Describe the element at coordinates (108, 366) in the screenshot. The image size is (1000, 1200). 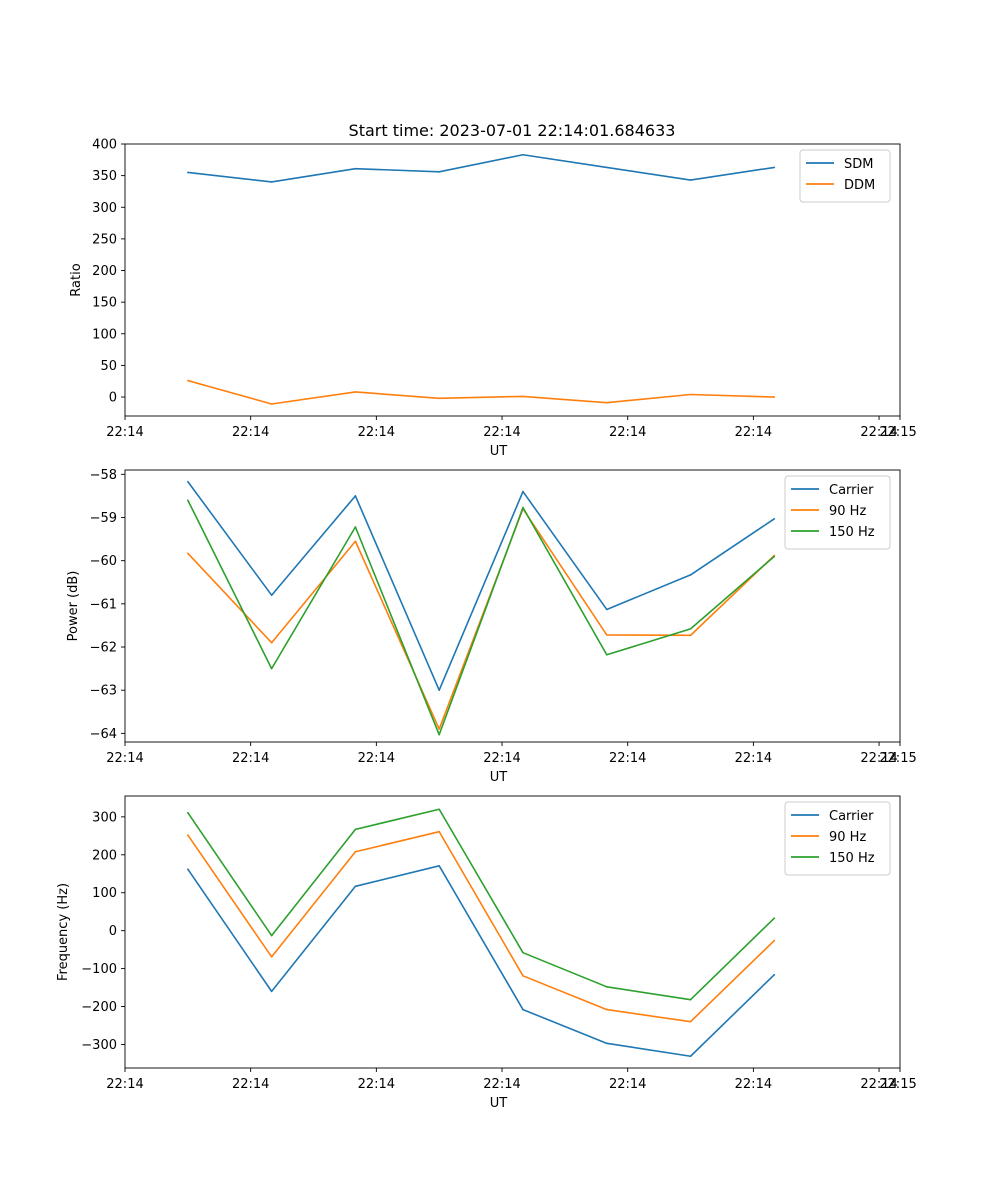
I see `y-tick-label: 50` at that location.